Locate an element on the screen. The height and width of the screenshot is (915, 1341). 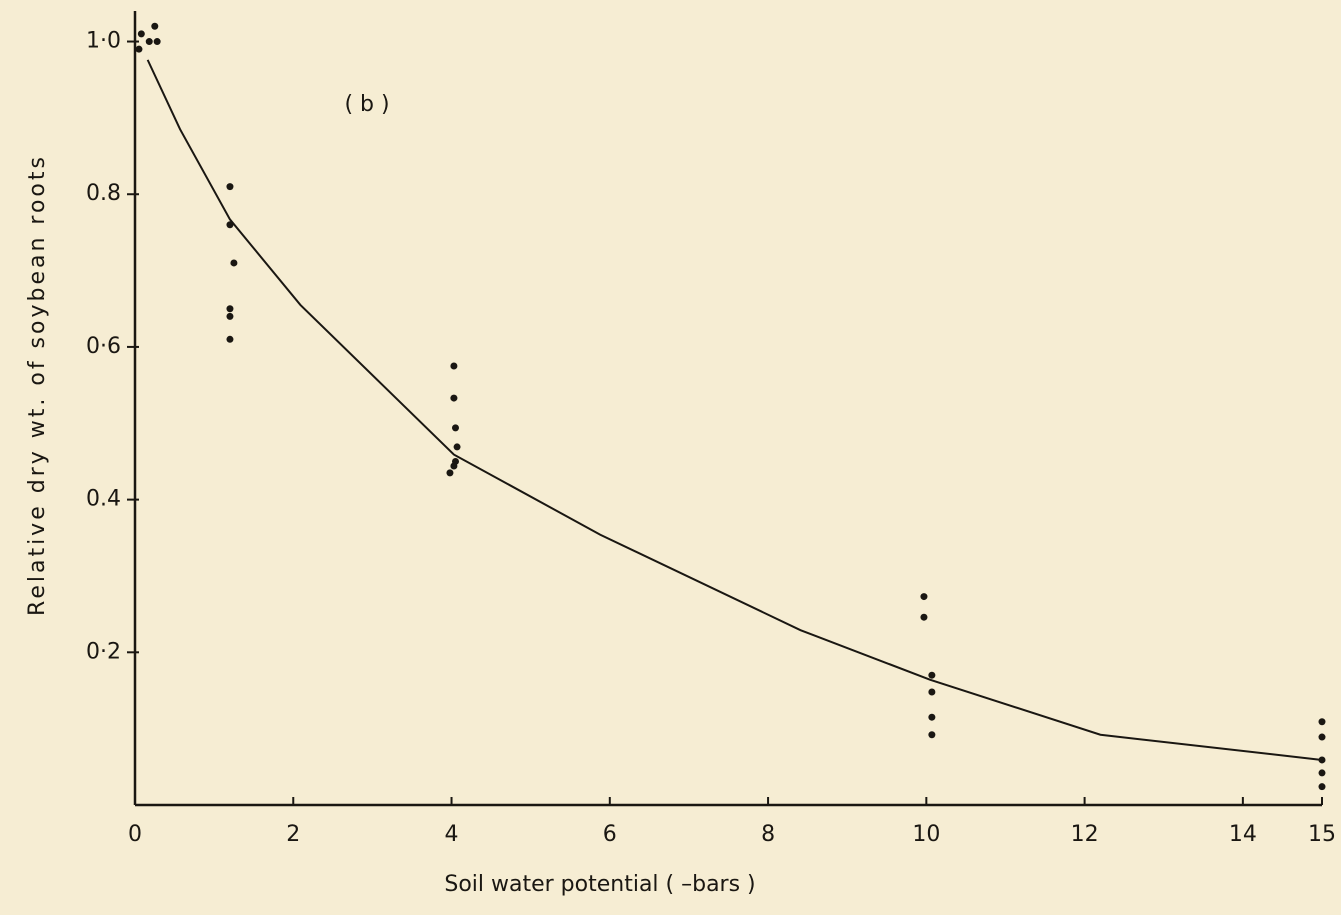
y-tick-label: 0.8 is located at coordinates (103, 193).